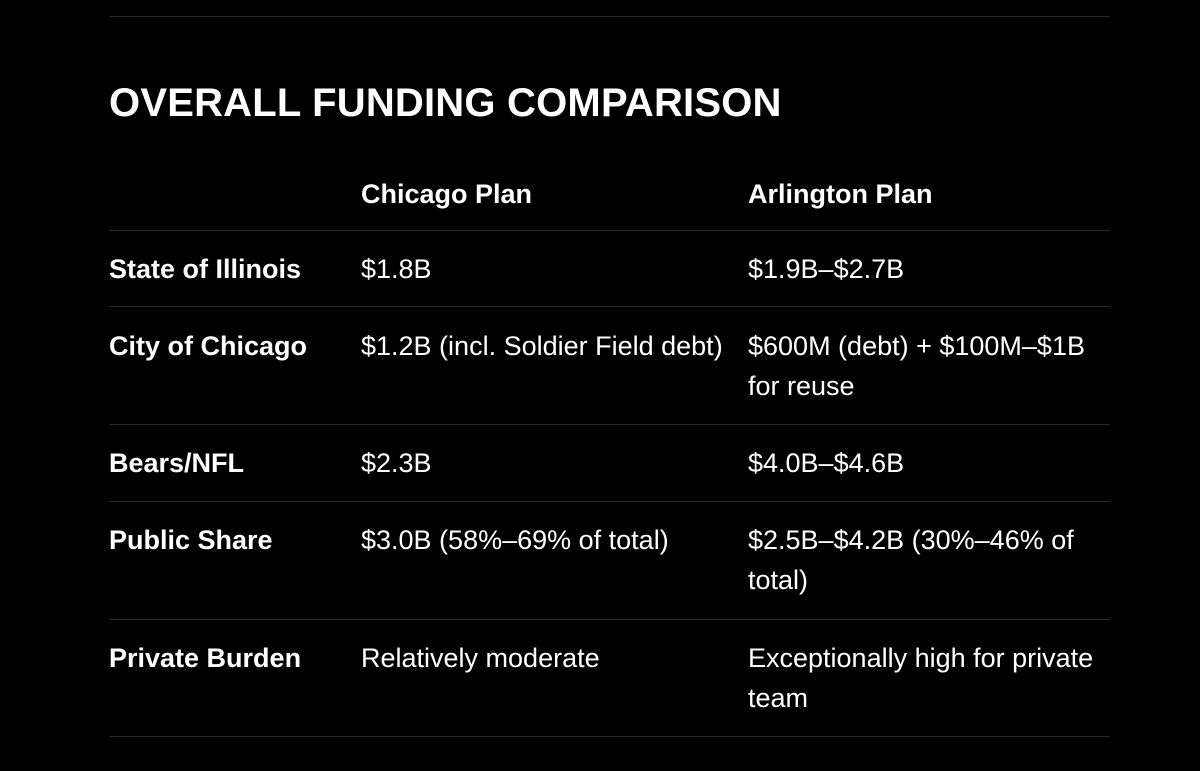 This screenshot has height=771, width=1200. I want to click on chicago-value: $1.8B, so click(396, 269).